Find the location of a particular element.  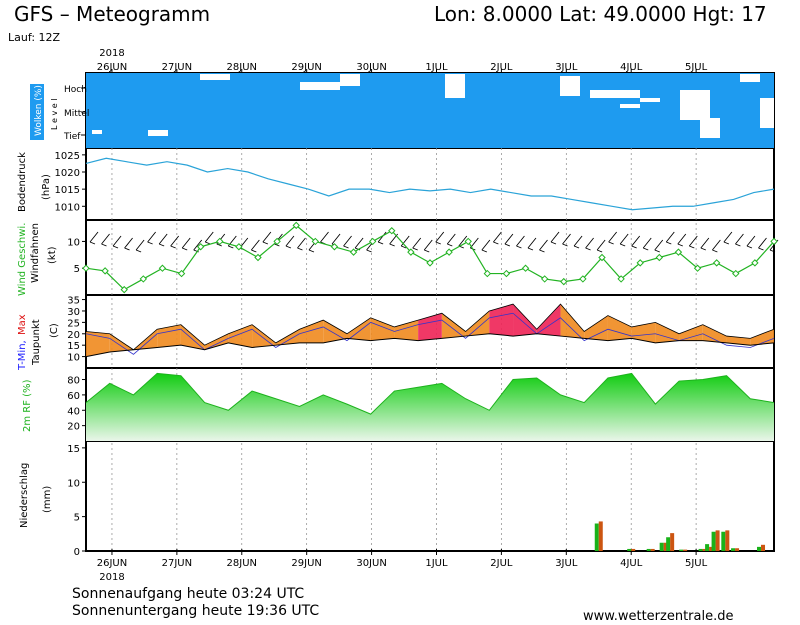

tmax-axis-label: Max is located at coordinates (22, 324).